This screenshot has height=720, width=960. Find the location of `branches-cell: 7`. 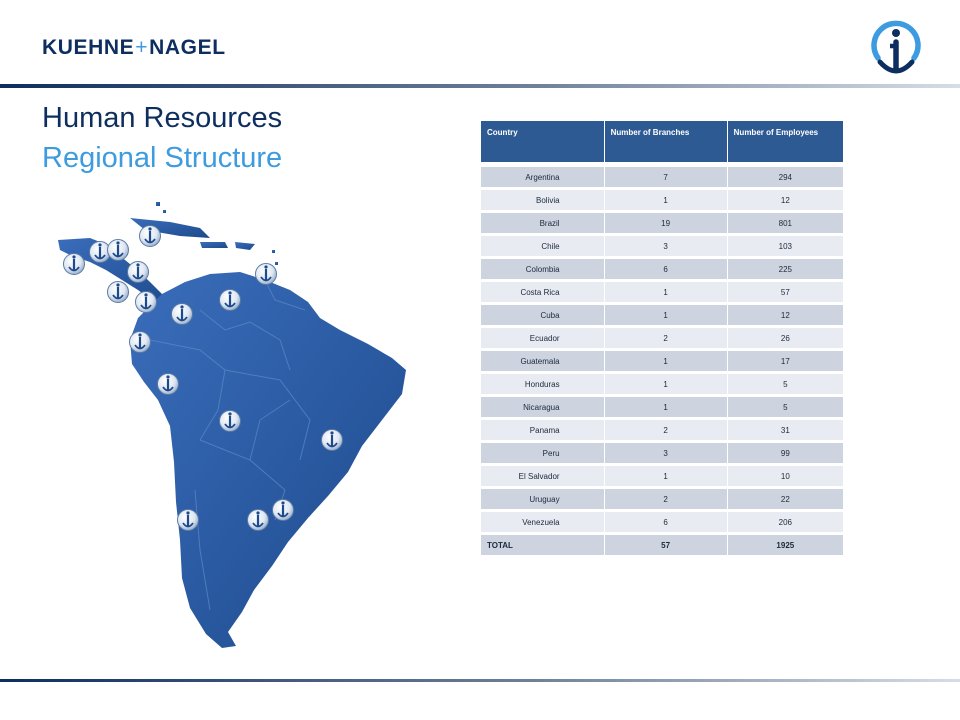

branches-cell: 7 is located at coordinates (666, 177).